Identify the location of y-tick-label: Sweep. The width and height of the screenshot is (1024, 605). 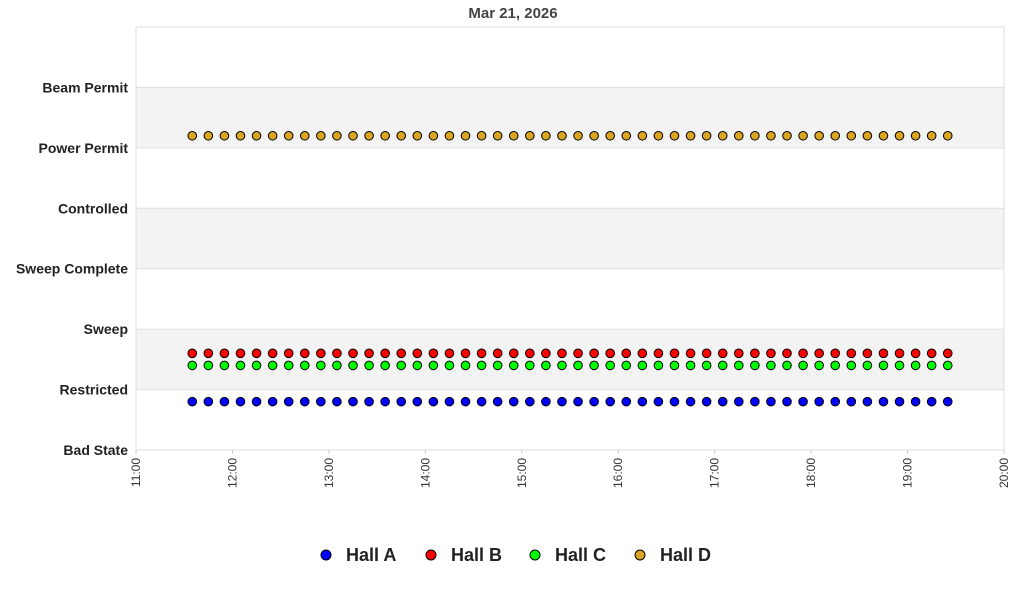
(106, 329).